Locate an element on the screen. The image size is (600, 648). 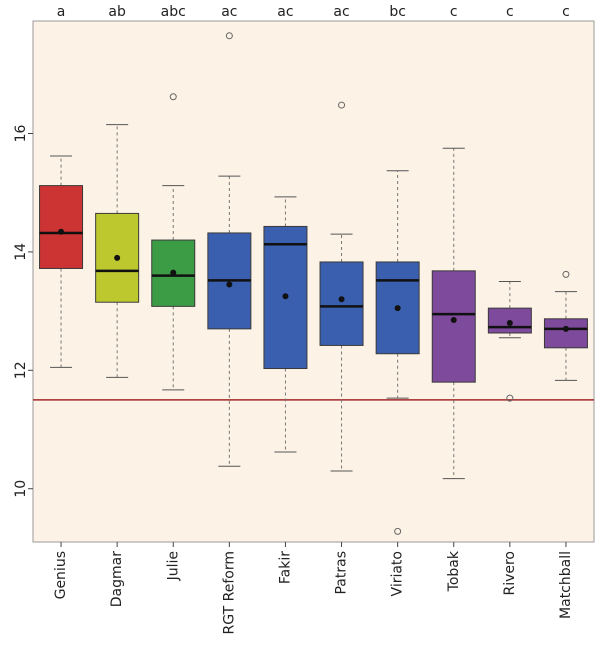
category-label: Fakir is located at coordinates (285, 567).